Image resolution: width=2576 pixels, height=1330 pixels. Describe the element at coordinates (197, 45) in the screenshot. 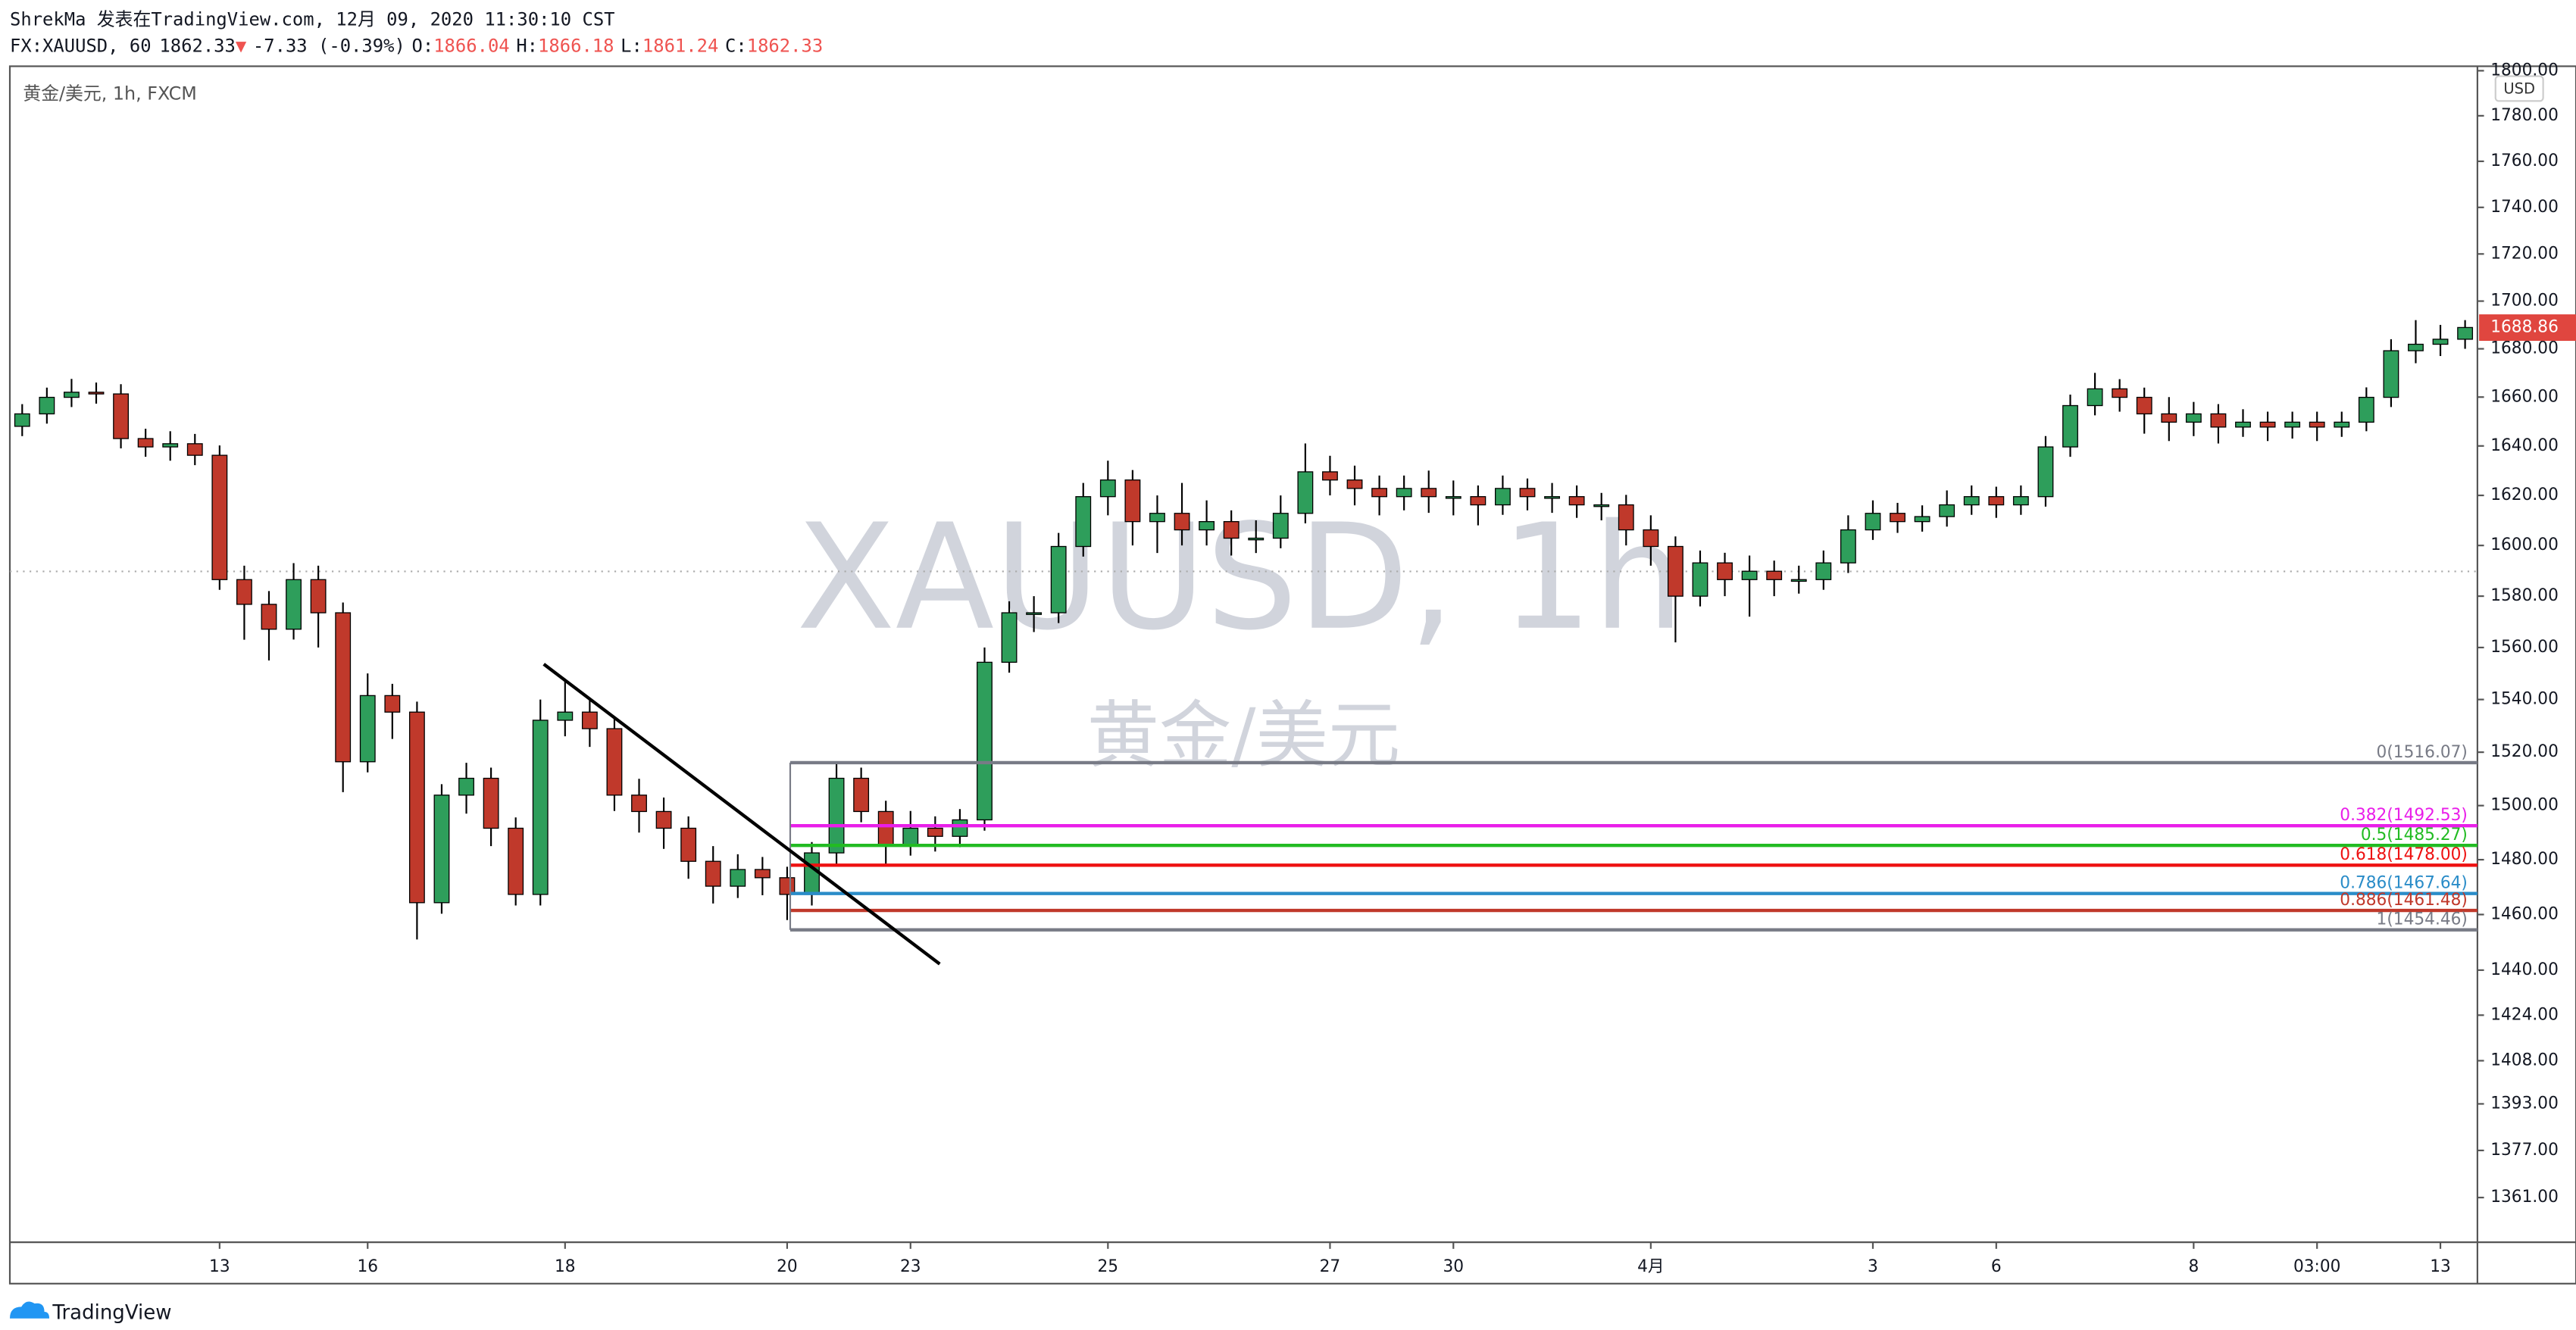

I see `price: 1862.33` at that location.